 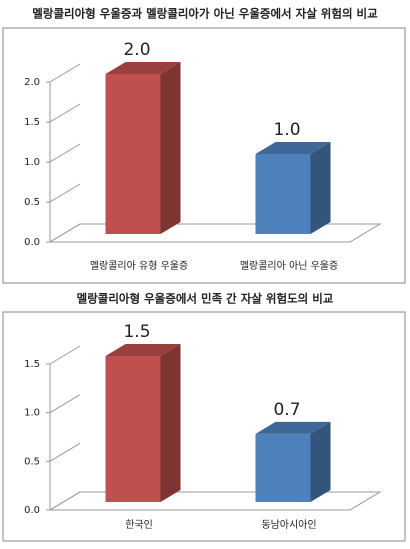 I want to click on x-tick-label: 동남아시아인, so click(x=288, y=525).